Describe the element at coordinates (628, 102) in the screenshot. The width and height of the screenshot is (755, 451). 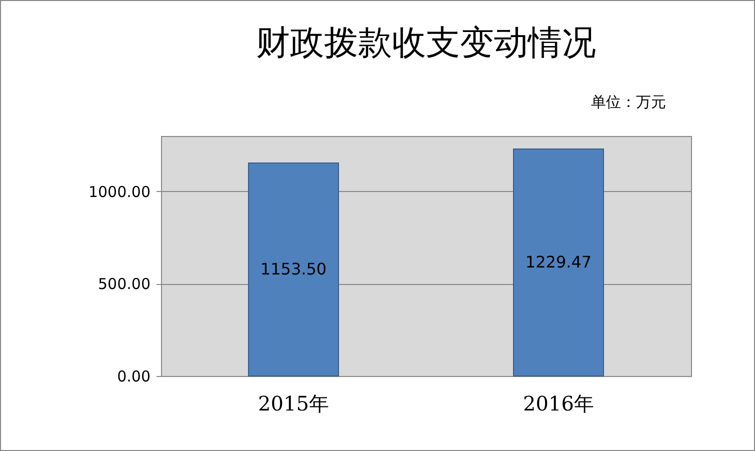
I see `text: 单位：万元` at that location.